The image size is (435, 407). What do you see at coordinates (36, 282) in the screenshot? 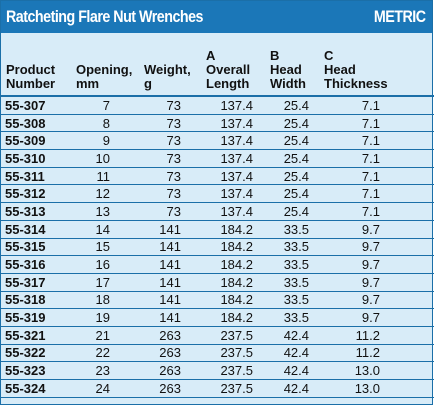
I see `product-number-cell: 55-317` at bounding box center [36, 282].